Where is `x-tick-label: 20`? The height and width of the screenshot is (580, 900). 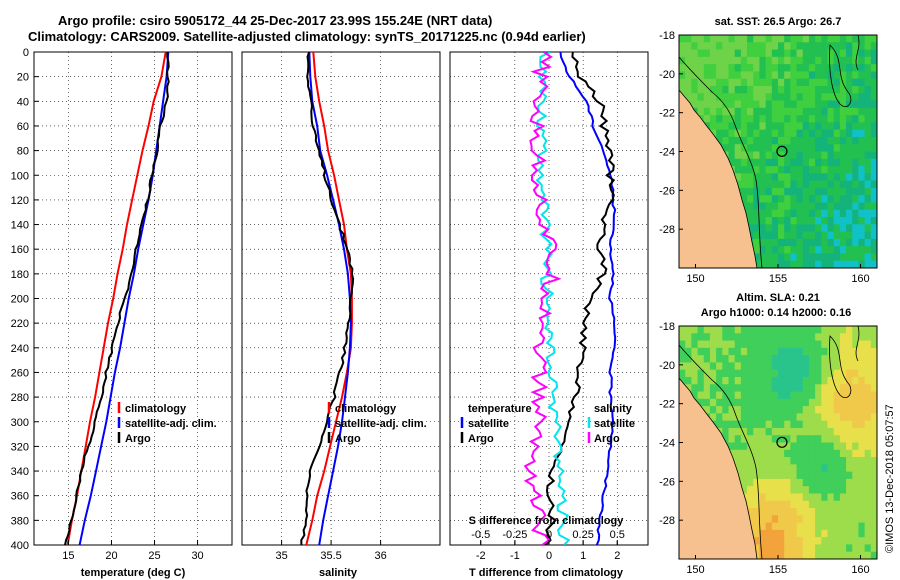 x-tick-label: 20 is located at coordinates (111, 556).